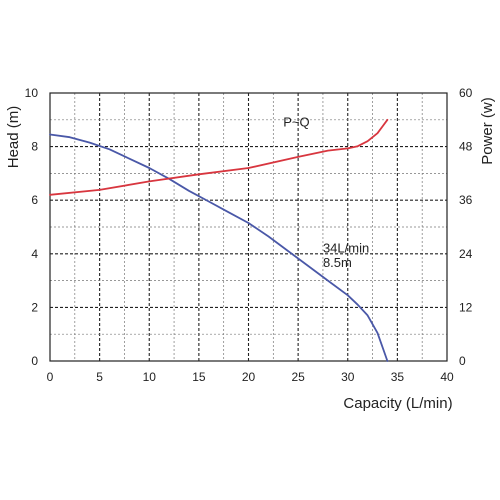 This screenshot has width=500, height=500. I want to click on y-axis-left-label: Head (m), so click(13, 137).